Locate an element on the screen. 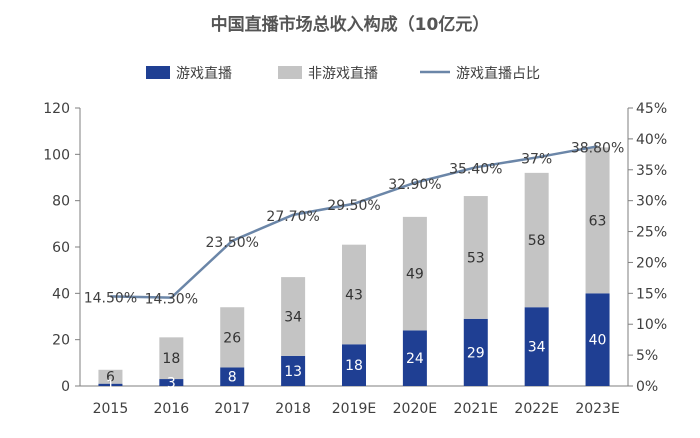 The height and width of the screenshot is (438, 700). left-tick-label: 60 is located at coordinates (61, 248).